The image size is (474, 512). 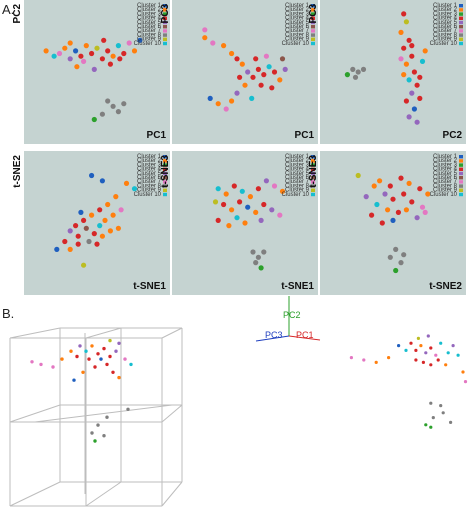 What do you see at coordinates (172, 413) in the screenshot?
I see `box-grid-line` at bounding box center [172, 413].